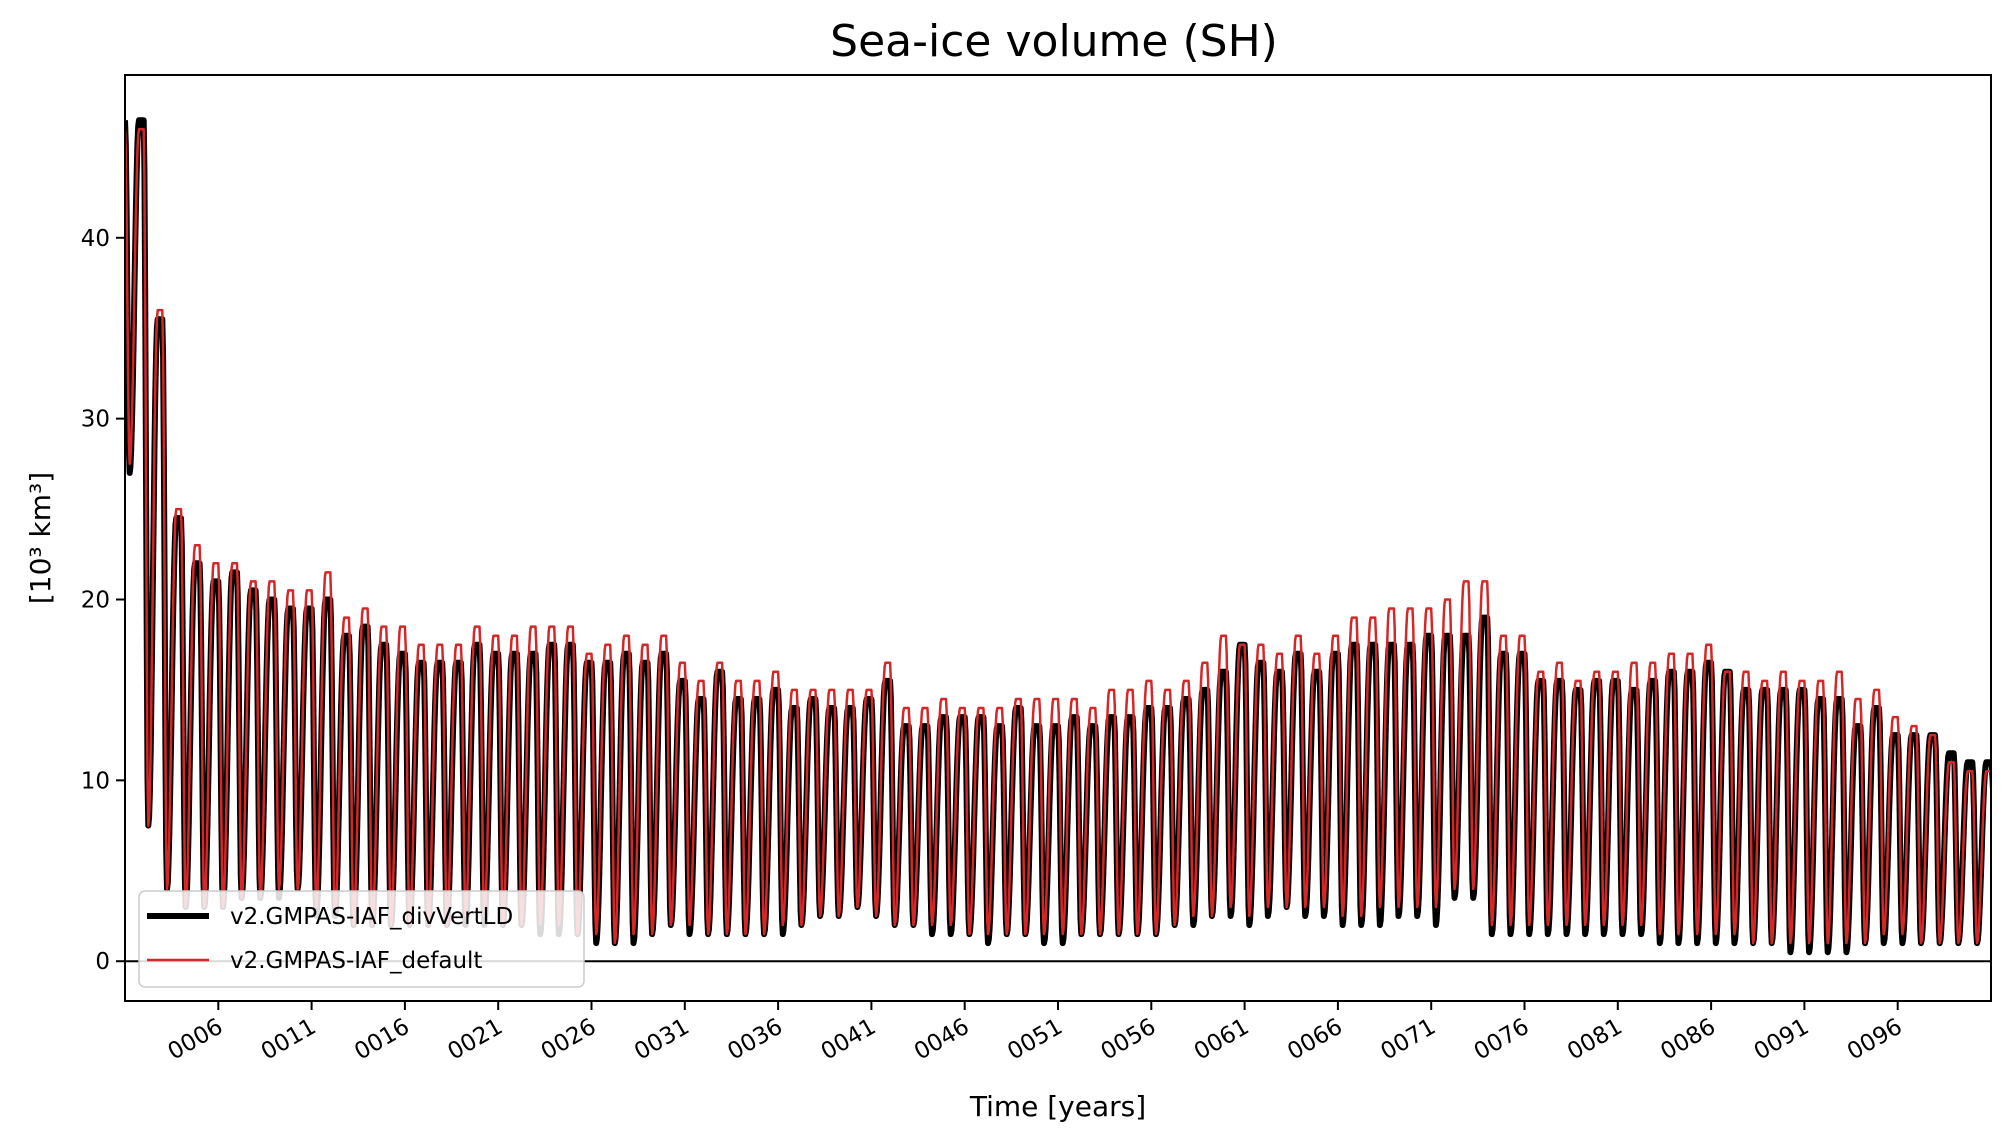 Image resolution: width=2004 pixels, height=1141 pixels. I want to click on x-tick-label: 0066, so click(1315, 1040).